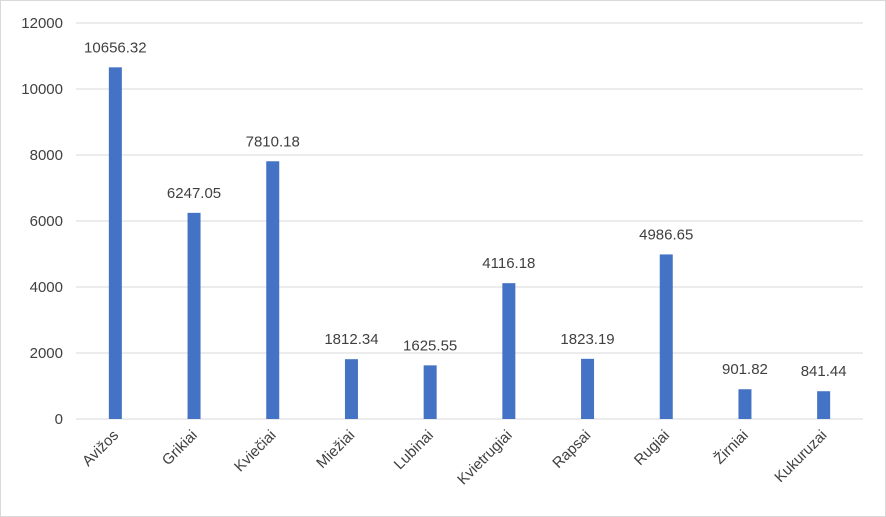 The width and height of the screenshot is (886, 517). Describe the element at coordinates (351, 339) in the screenshot. I see `data-label: 1812.34` at that location.